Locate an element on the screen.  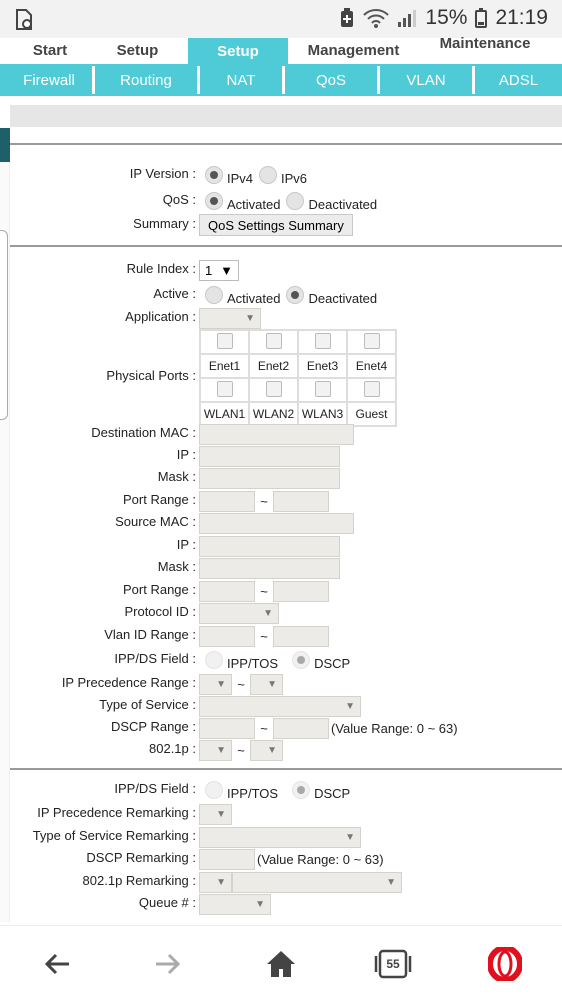
qos-activated-radio is located at coordinates (214, 201).